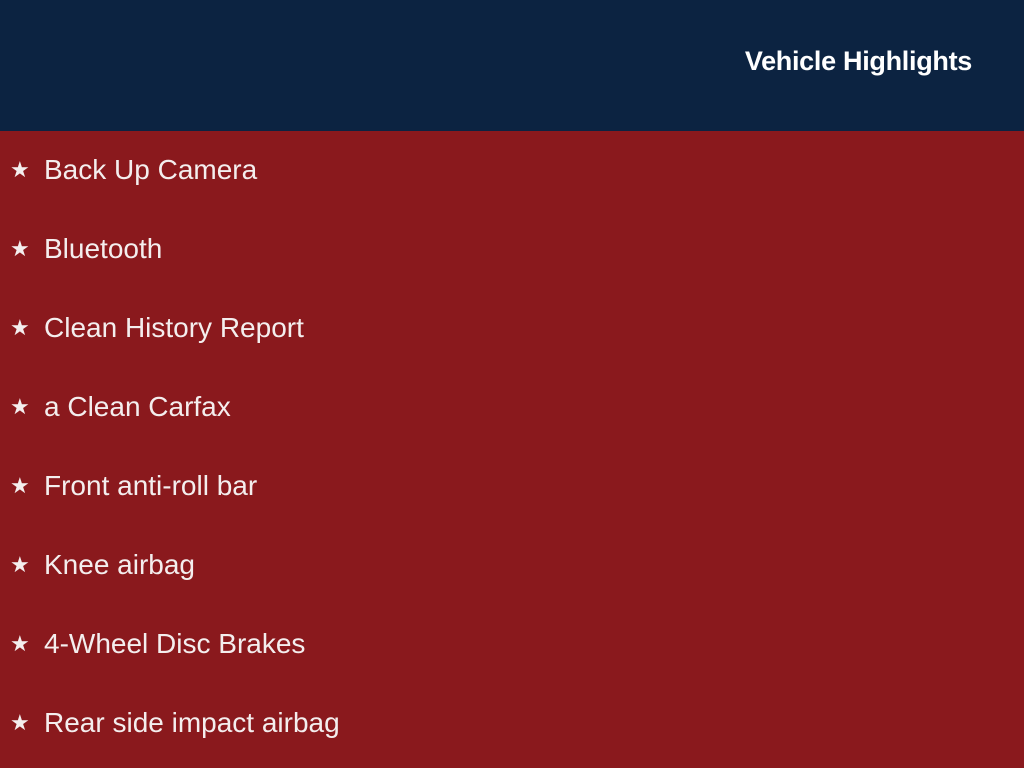 The image size is (1024, 768). Describe the element at coordinates (151, 169) in the screenshot. I see `highlight-label: Back Up Camera` at that location.